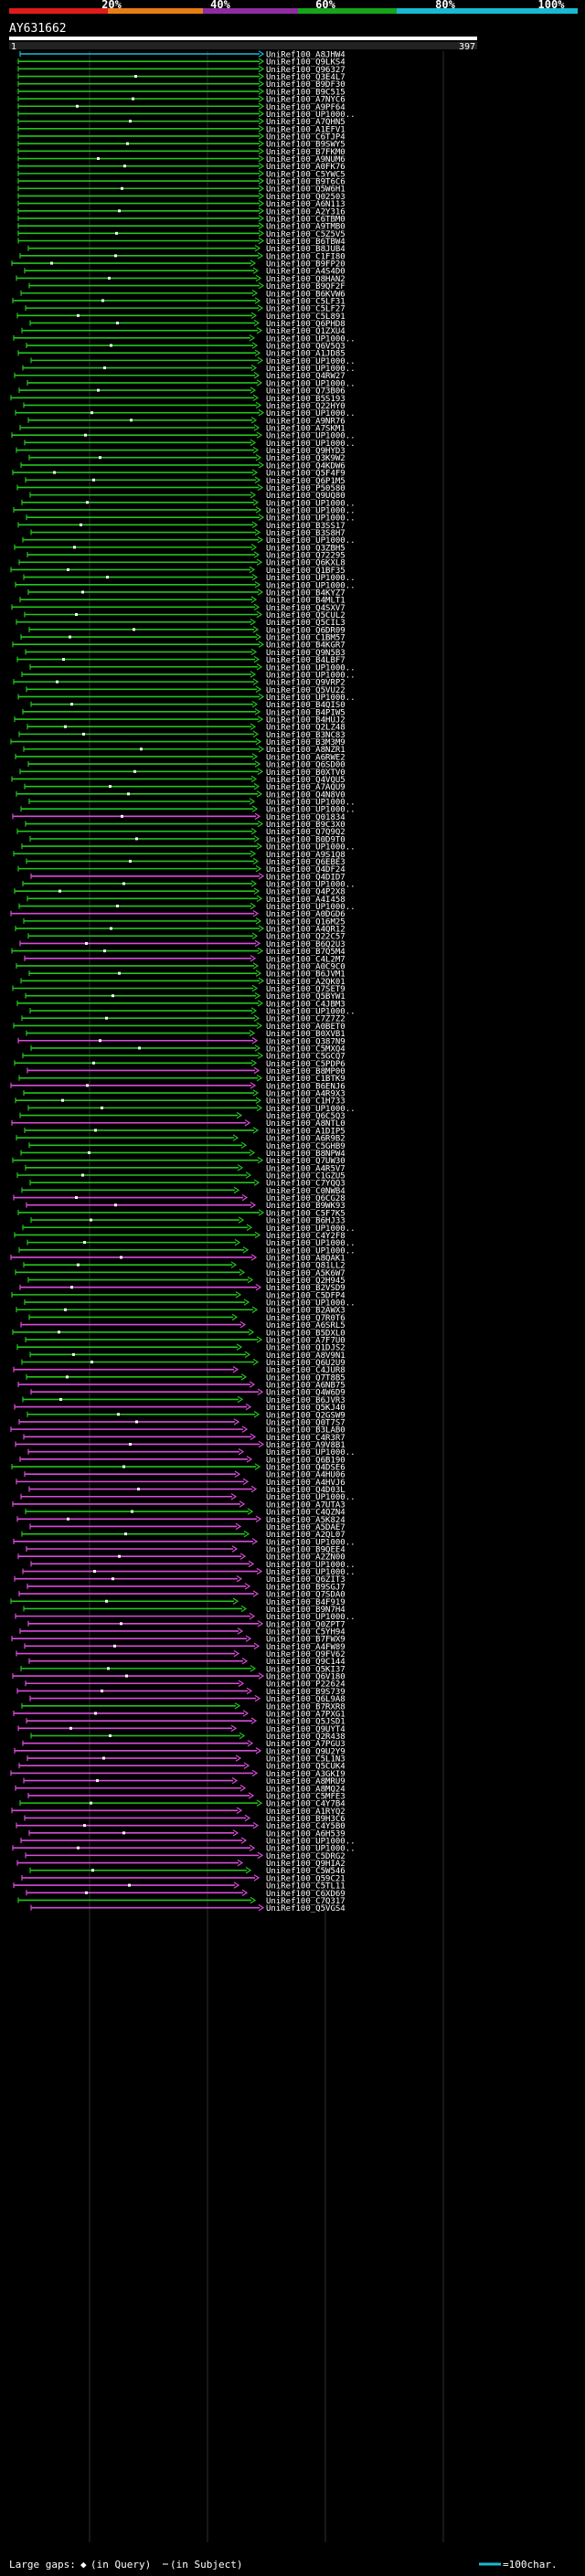  What do you see at coordinates (179, 301) in the screenshot?
I see `hit-row: UniRef100_C5LF31` at bounding box center [179, 301].